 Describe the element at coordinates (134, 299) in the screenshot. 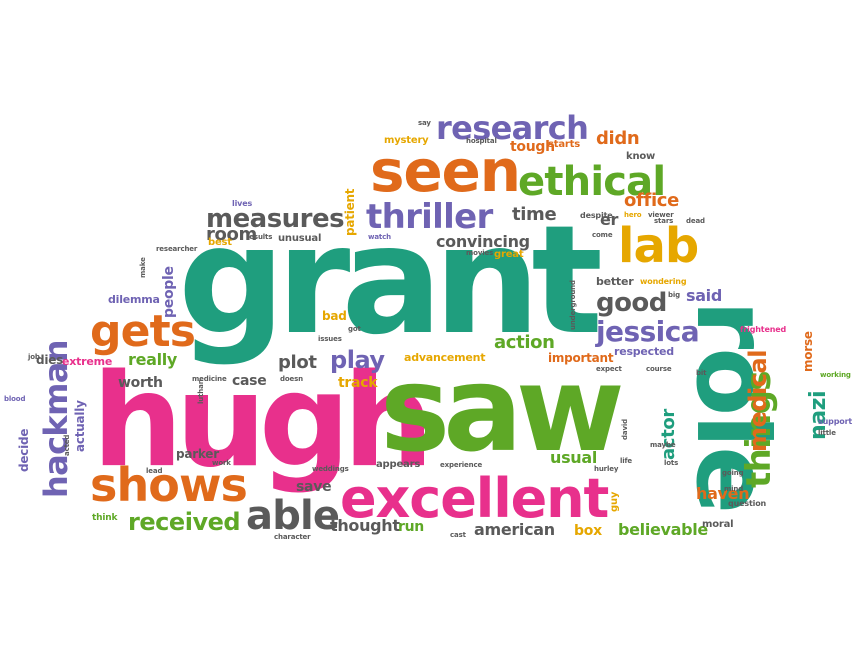

I see `word-dilemma: dilemma` at that location.